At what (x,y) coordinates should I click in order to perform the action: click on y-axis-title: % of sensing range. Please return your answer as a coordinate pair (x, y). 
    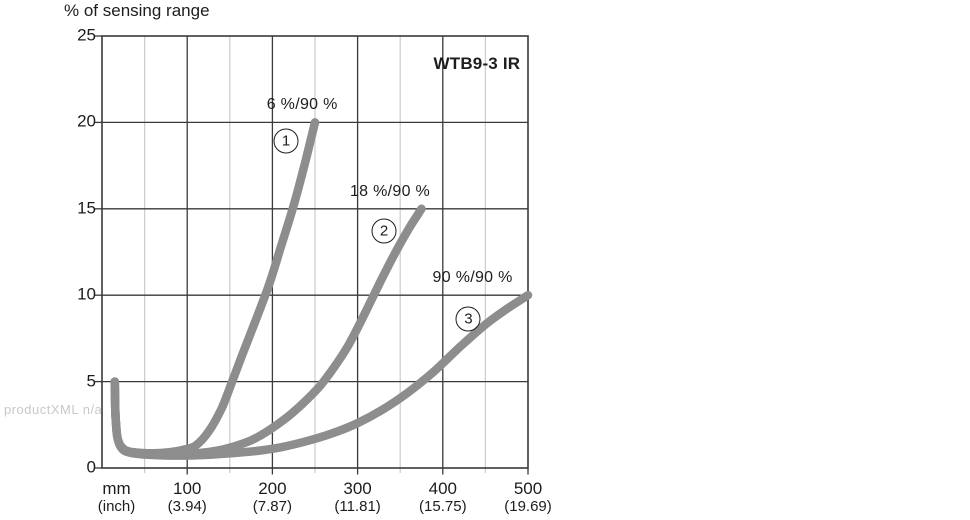
    Looking at the image, I should click on (137, 10).